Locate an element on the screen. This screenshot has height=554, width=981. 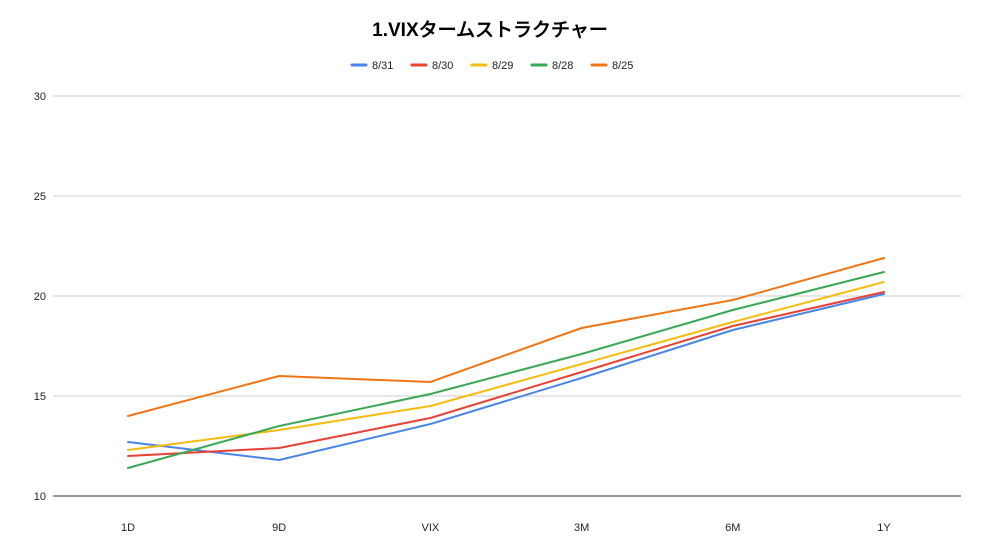
y-tick-label: 10 is located at coordinates (40, 497).